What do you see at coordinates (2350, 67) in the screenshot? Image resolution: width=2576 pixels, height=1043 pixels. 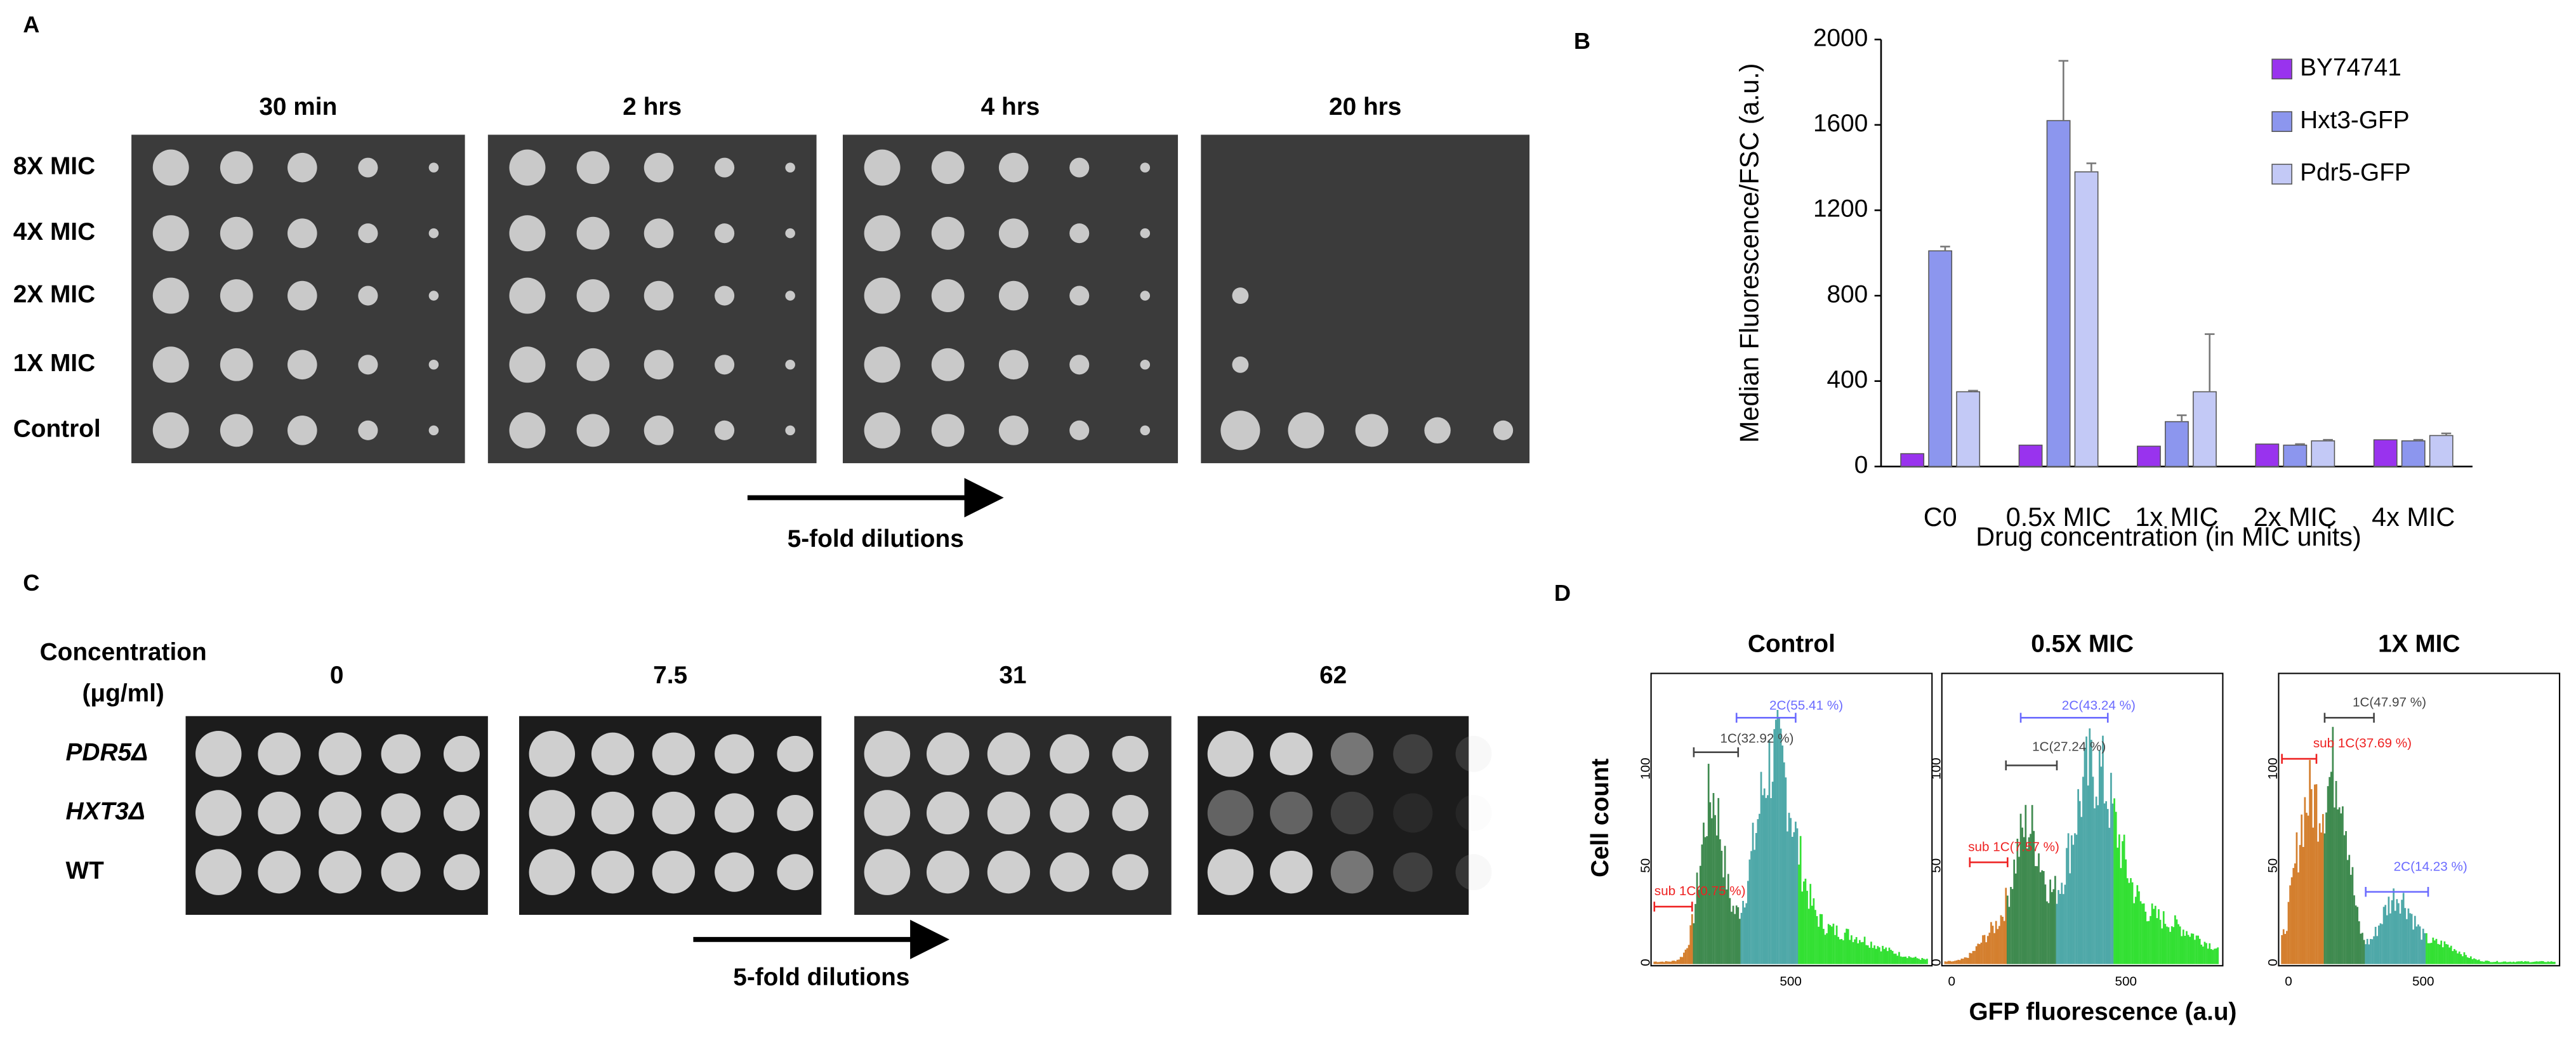 I see `legend-label: BY74741` at bounding box center [2350, 67].